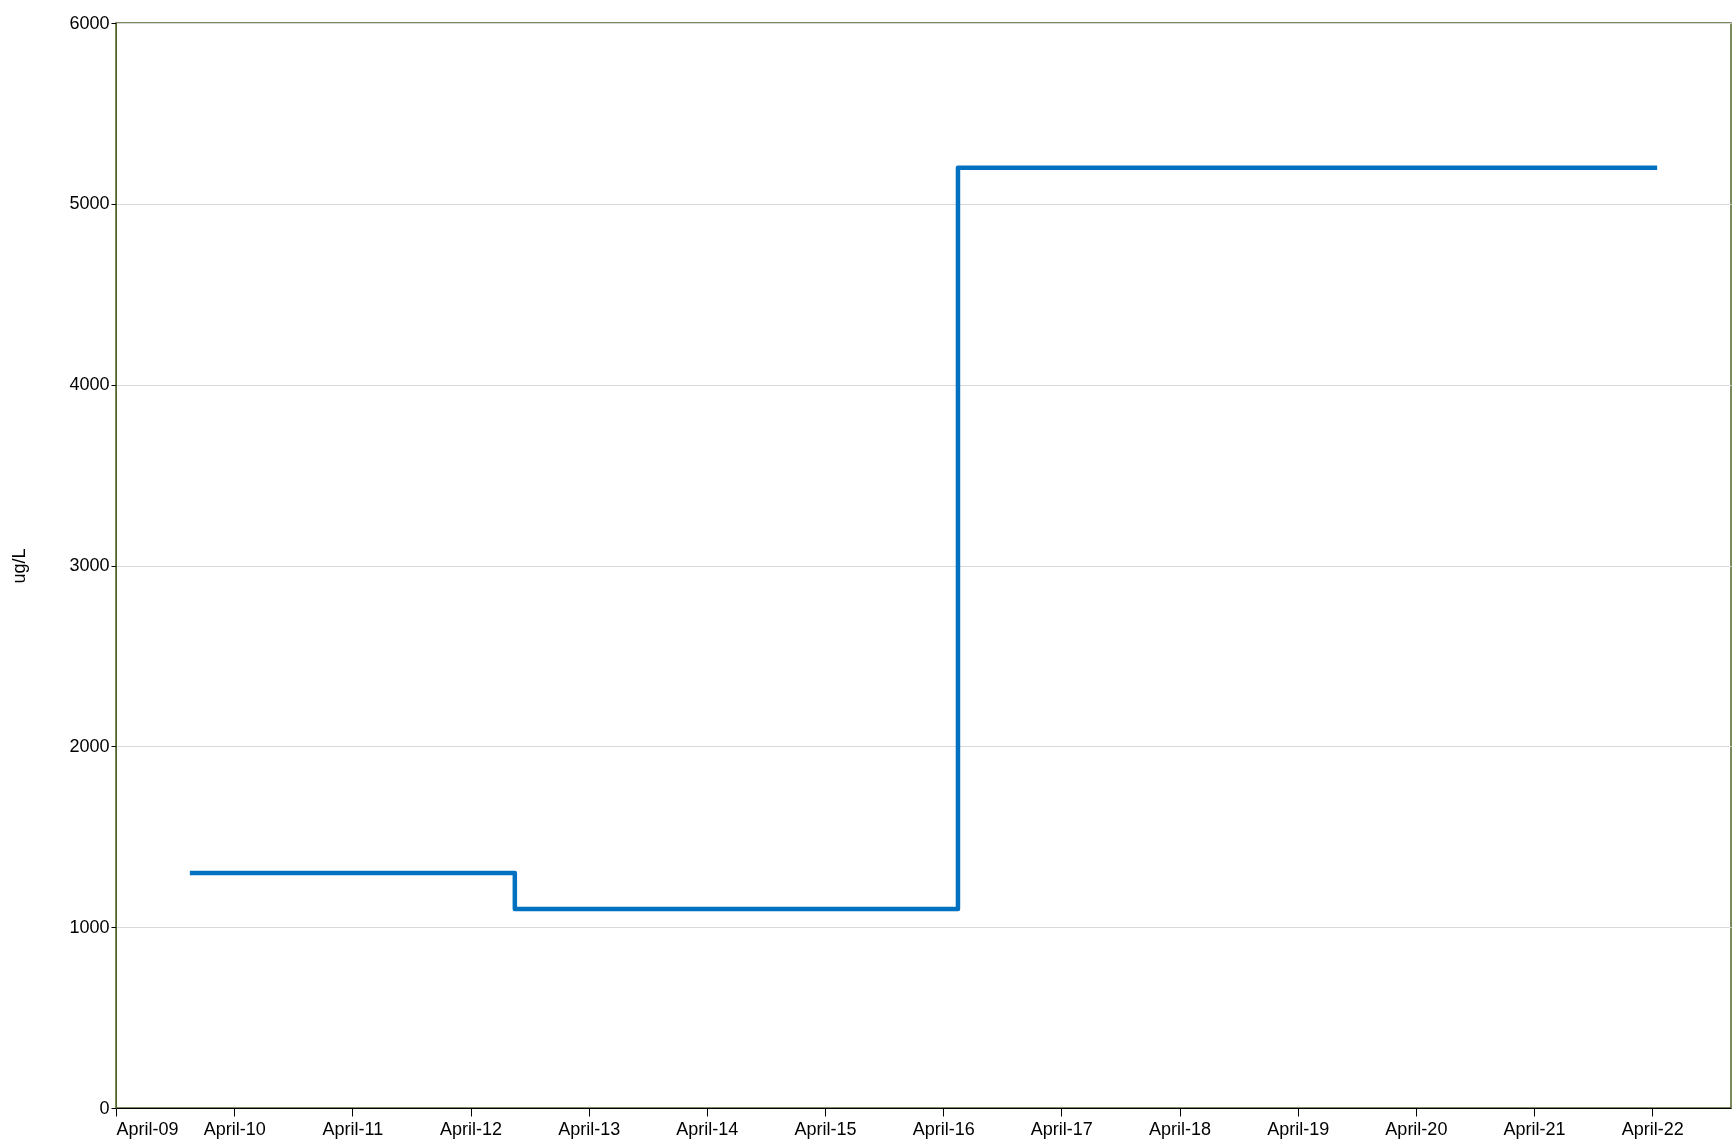  What do you see at coordinates (89, 565) in the screenshot?
I see `y-tick-label: 3000` at bounding box center [89, 565].